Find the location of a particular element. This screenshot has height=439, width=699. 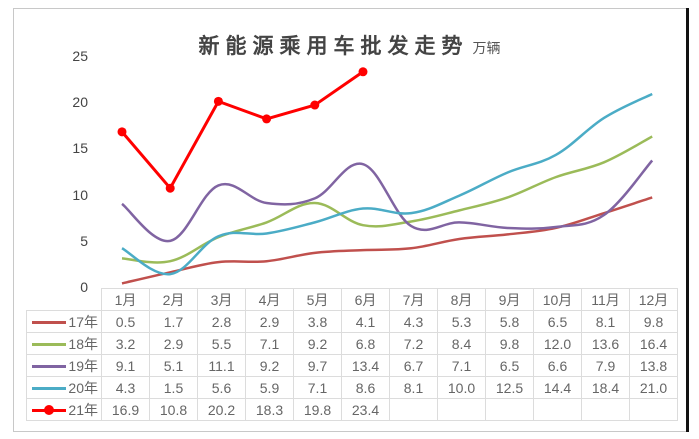

month-header: 11月 is located at coordinates (605, 299).